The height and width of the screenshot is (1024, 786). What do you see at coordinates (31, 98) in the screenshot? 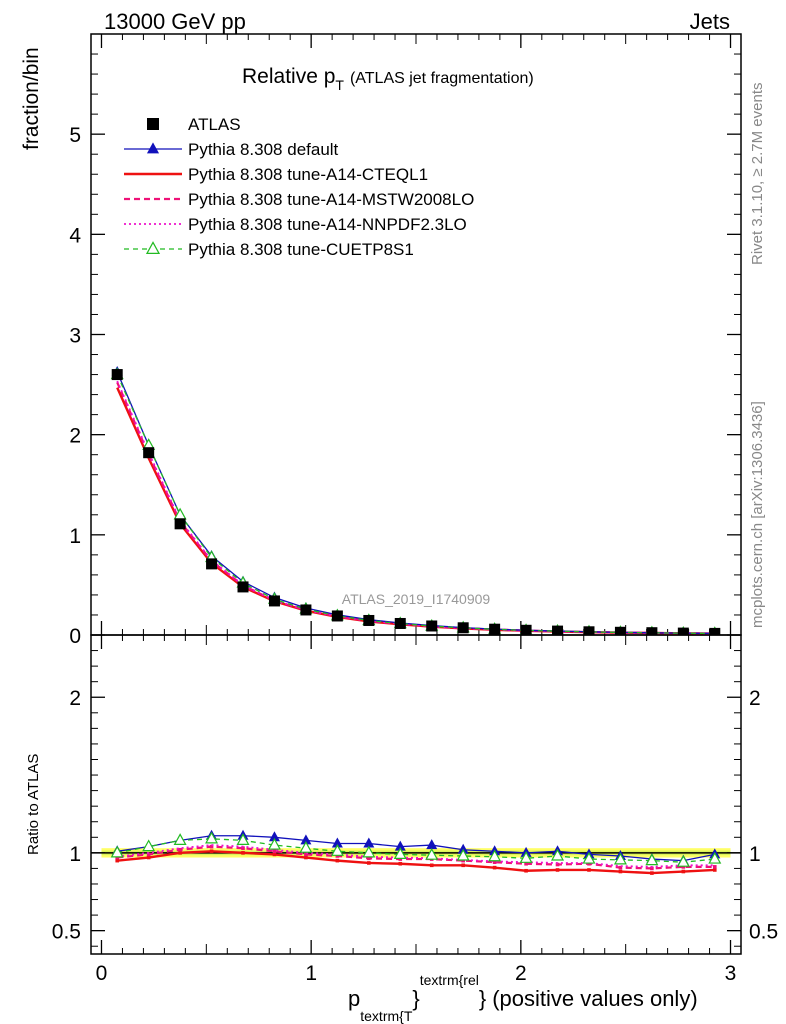
I see `main-ylabel: fraction/bin` at bounding box center [31, 98].